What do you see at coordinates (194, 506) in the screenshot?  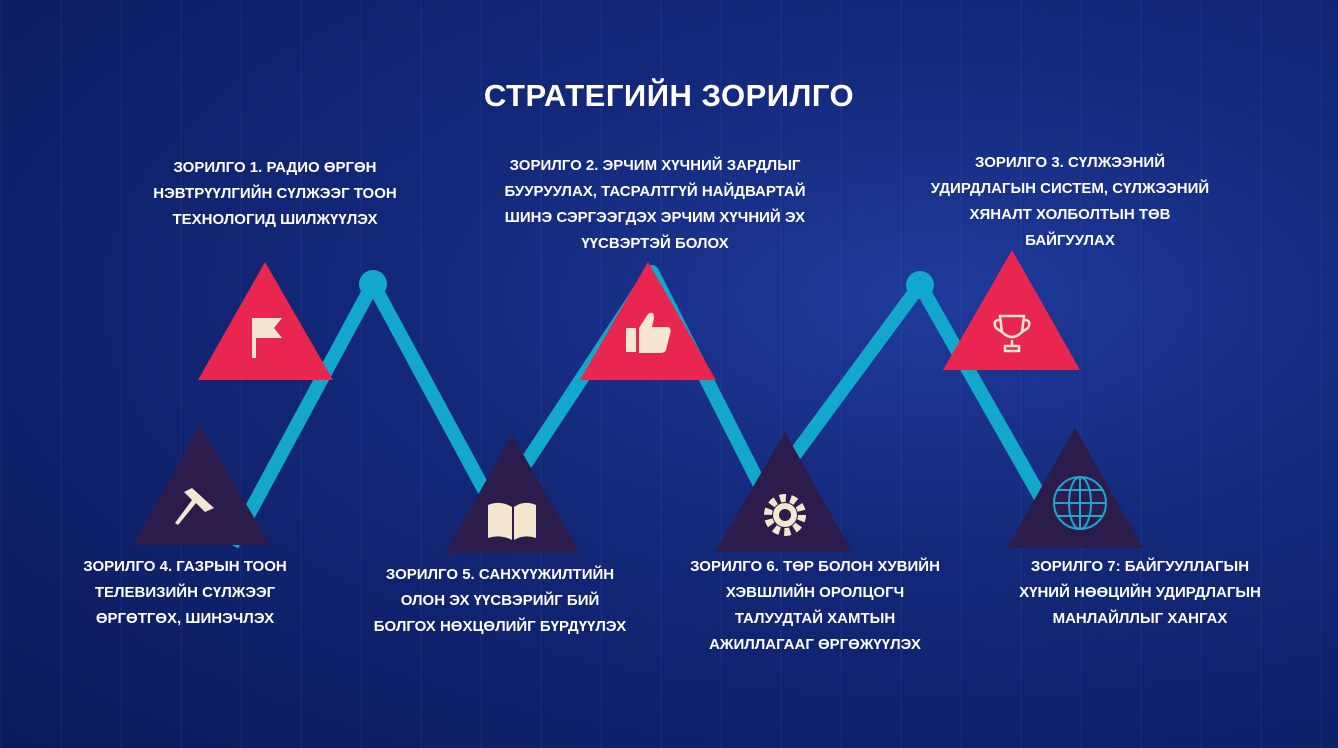 I see `pushpin-icon` at bounding box center [194, 506].